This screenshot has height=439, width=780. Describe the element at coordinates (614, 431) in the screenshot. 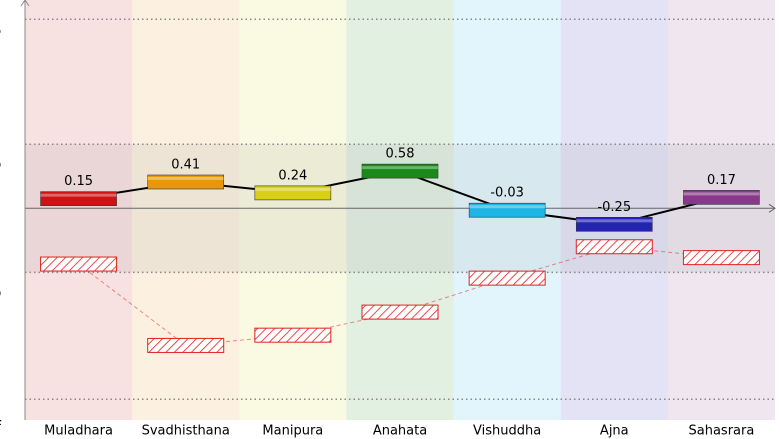

I see `x-tick-label: Ajna` at that location.